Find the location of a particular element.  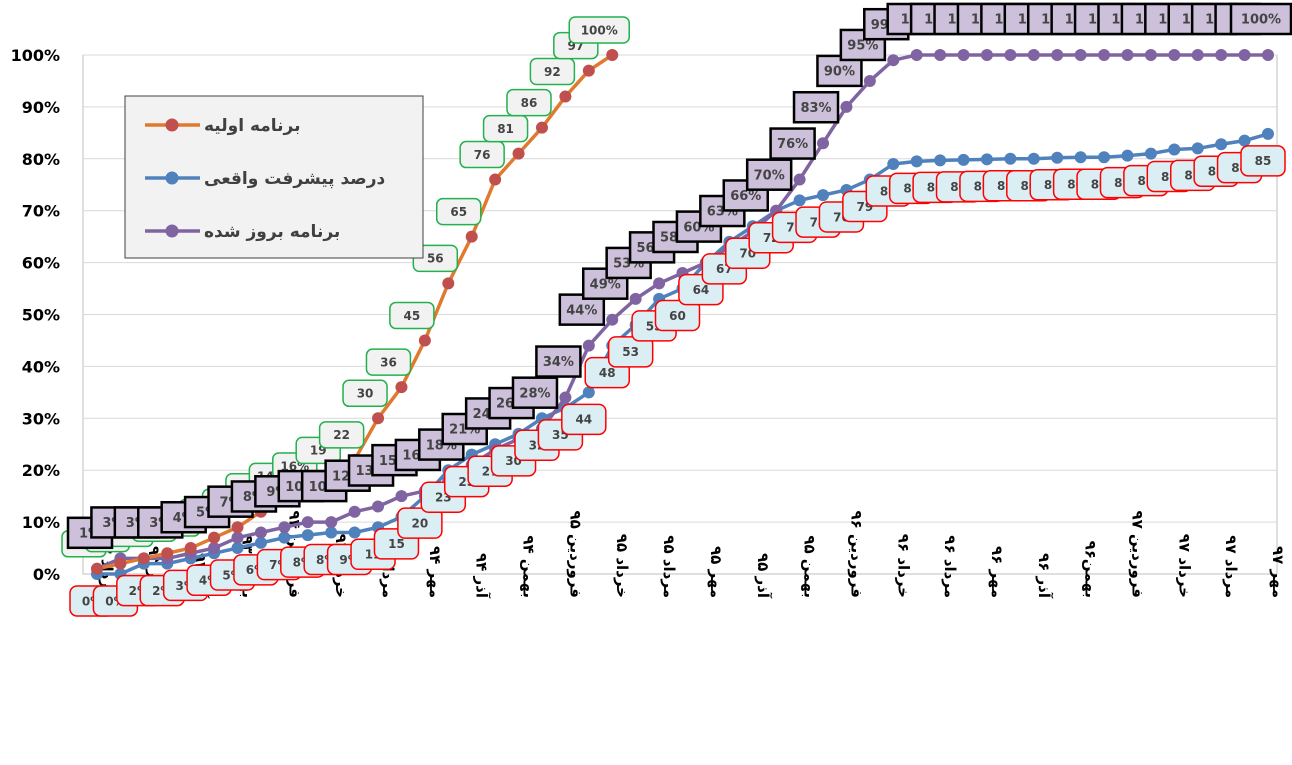

data-label: 20 is located at coordinates (420, 523).